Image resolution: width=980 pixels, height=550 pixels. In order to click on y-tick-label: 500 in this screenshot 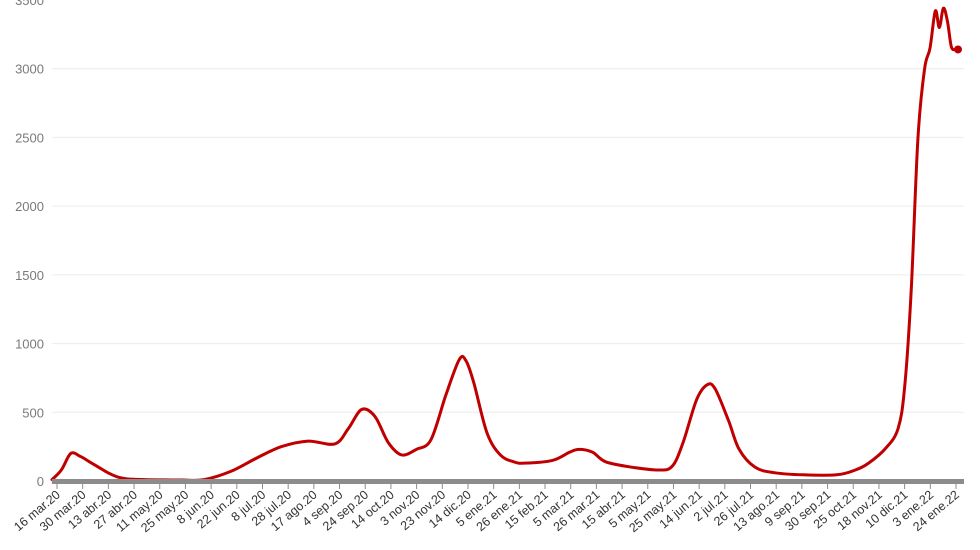, I will do `click(33, 412)`.